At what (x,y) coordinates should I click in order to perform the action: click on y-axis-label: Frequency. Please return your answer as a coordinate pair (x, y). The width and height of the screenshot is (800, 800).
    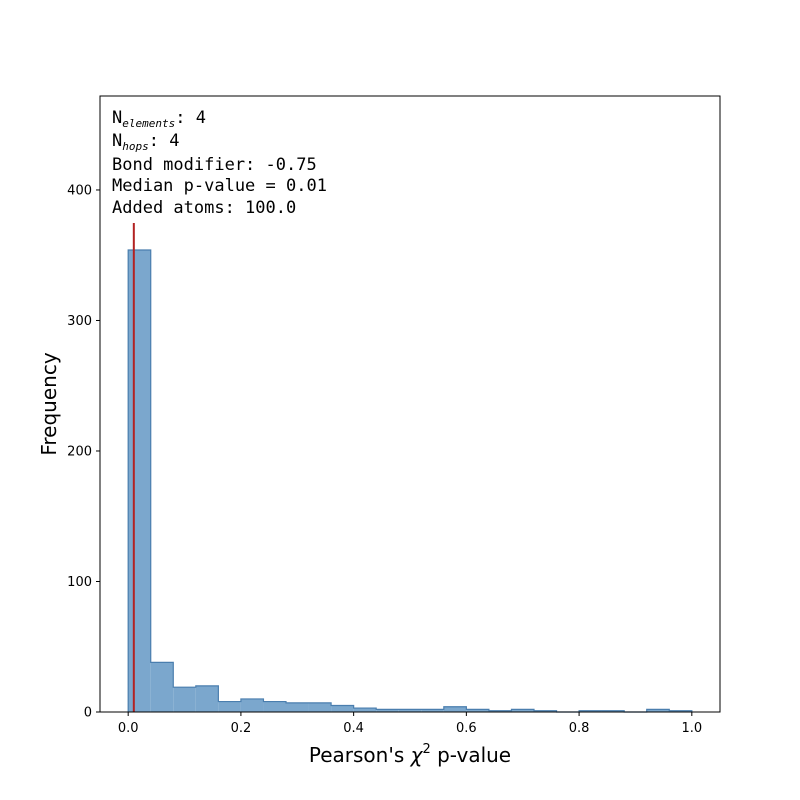
    Looking at the image, I should click on (49, 403).